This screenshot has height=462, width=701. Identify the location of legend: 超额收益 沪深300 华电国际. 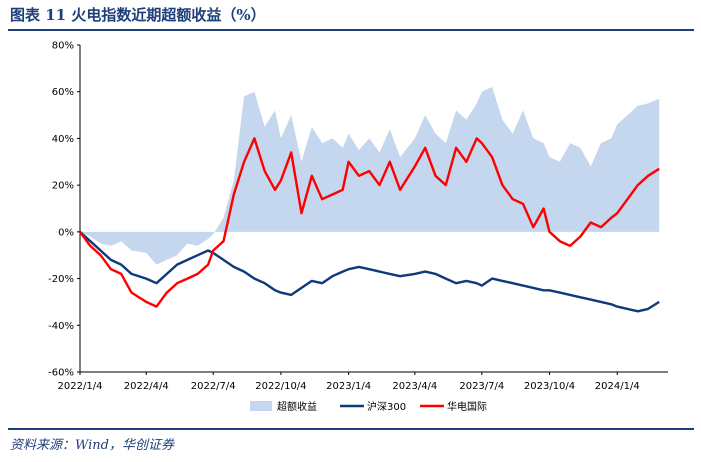
(368, 406).